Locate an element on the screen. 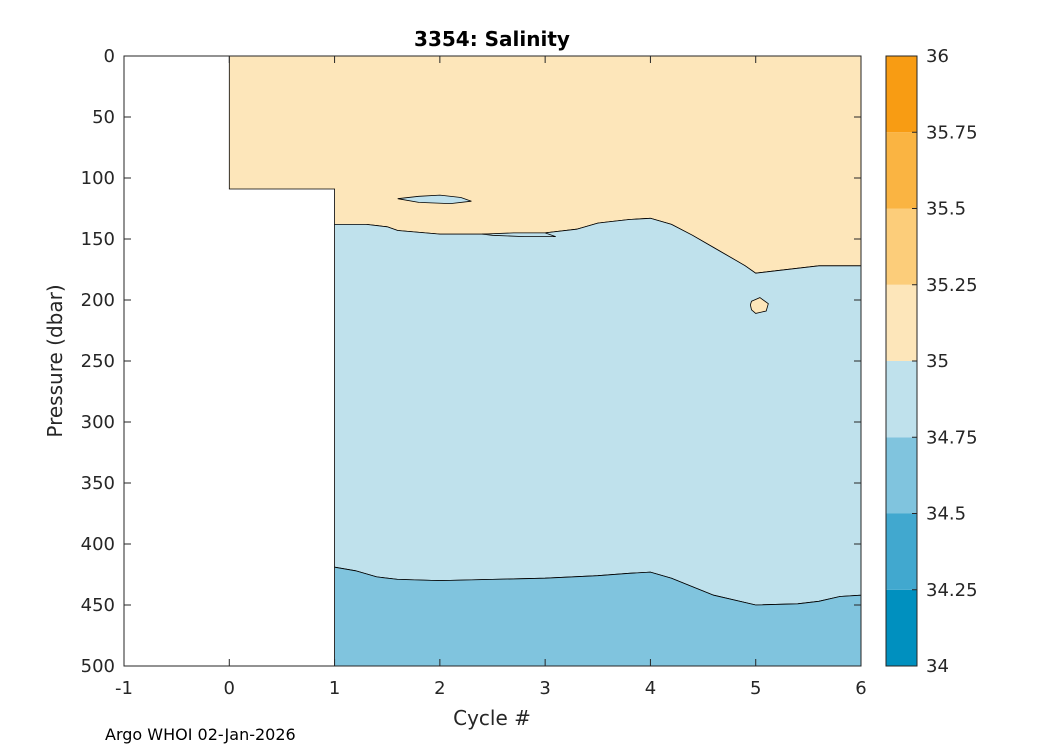  y-tick-label: 50 is located at coordinates (103, 117).